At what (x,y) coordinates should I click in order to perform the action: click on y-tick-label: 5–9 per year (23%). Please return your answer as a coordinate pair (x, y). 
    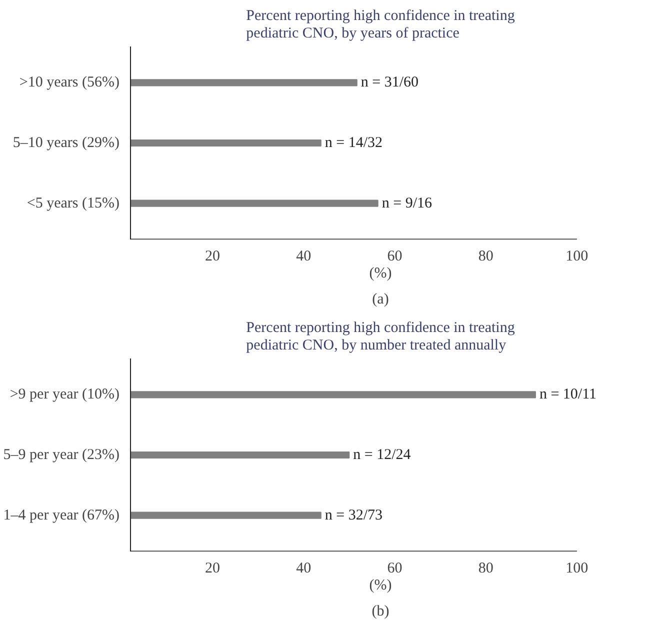
    Looking at the image, I should click on (61, 455).